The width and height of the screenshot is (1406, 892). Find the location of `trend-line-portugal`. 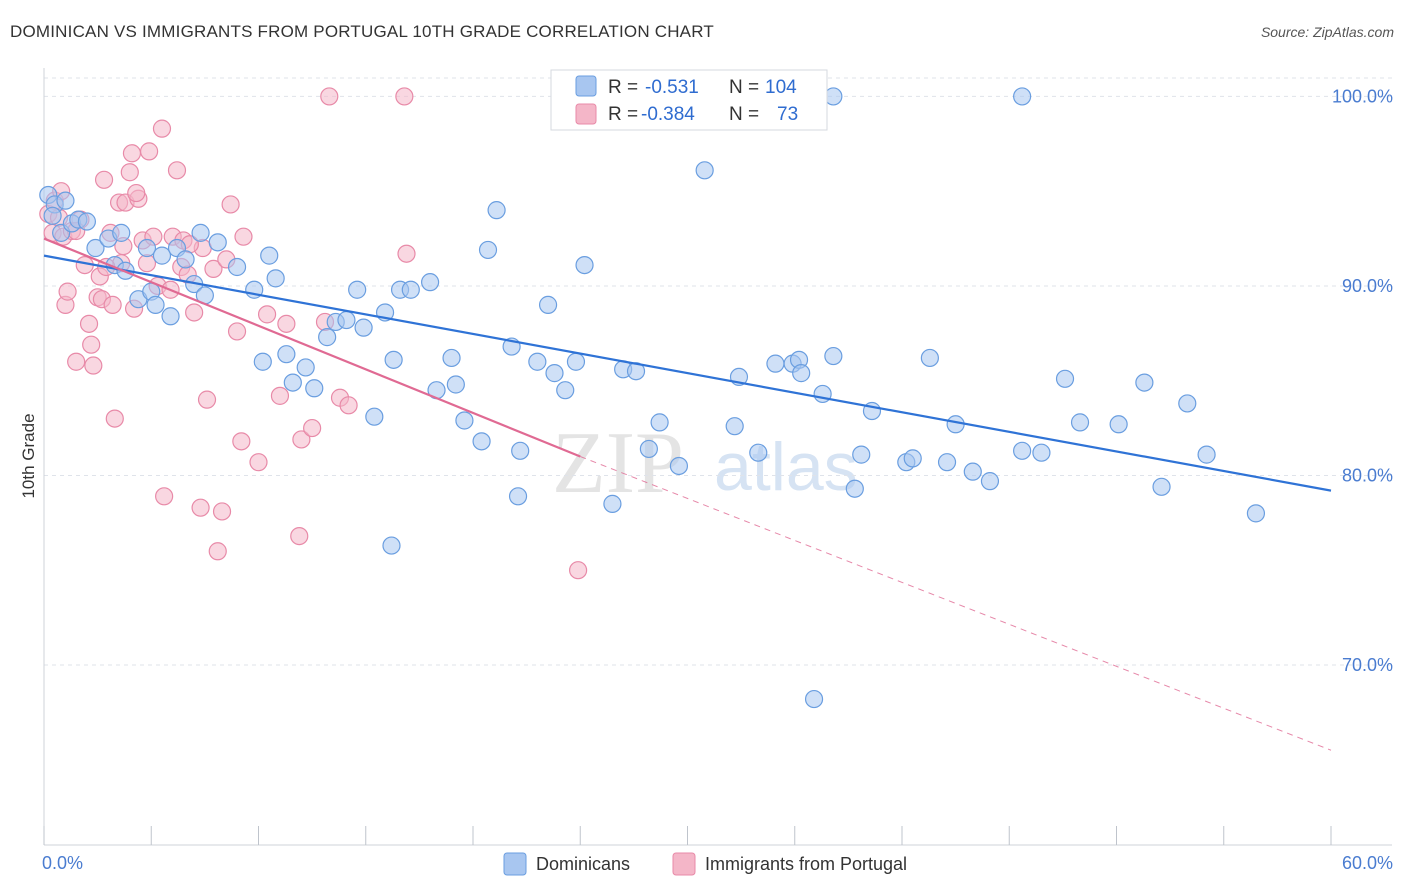

trend-line-portugal is located at coordinates (312, 347).